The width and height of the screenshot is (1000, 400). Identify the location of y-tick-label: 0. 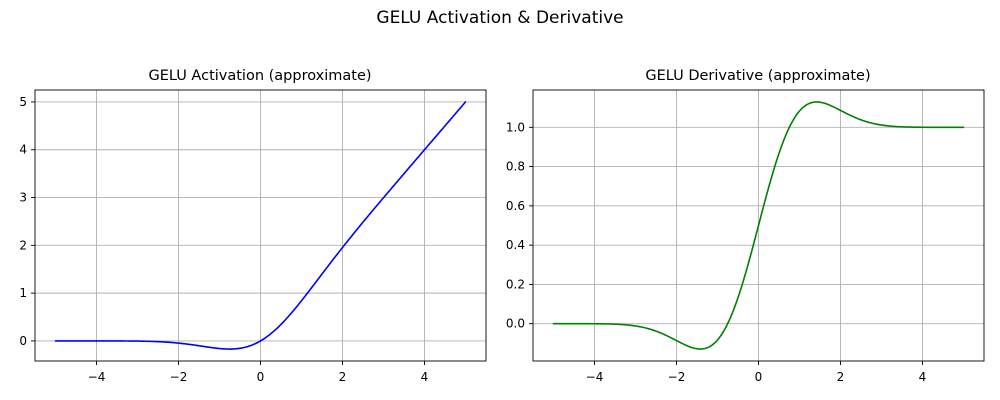
(23, 341).